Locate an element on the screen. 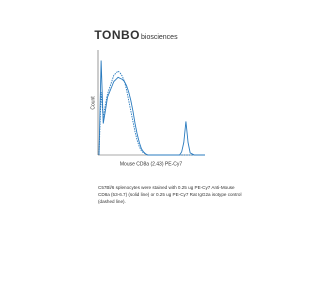  logo-sub: biosciences is located at coordinates (159, 37).